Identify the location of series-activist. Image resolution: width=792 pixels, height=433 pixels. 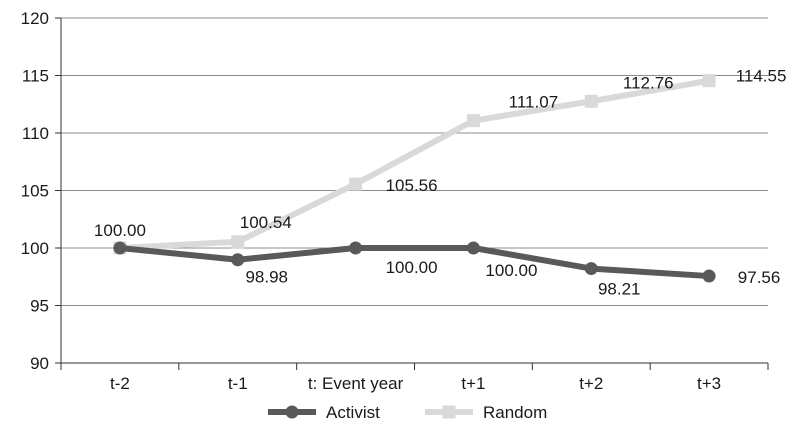
(414, 262).